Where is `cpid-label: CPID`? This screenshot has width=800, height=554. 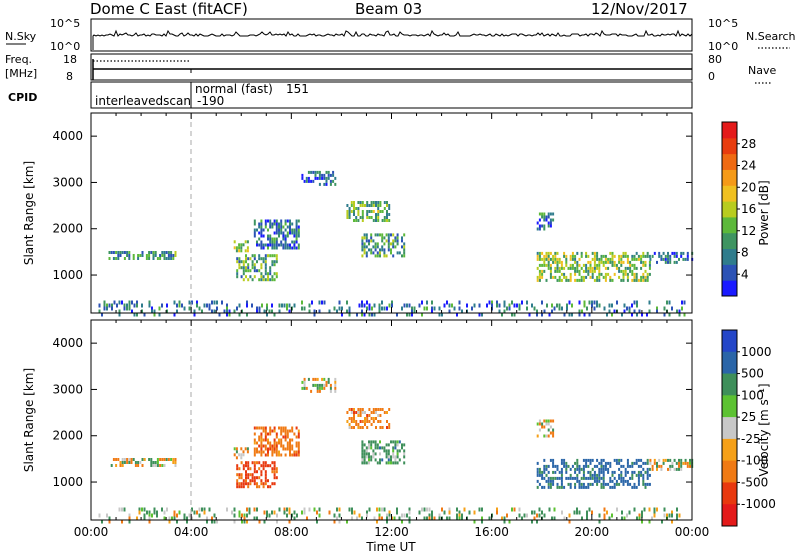 cpid-label: CPID is located at coordinates (22, 97).